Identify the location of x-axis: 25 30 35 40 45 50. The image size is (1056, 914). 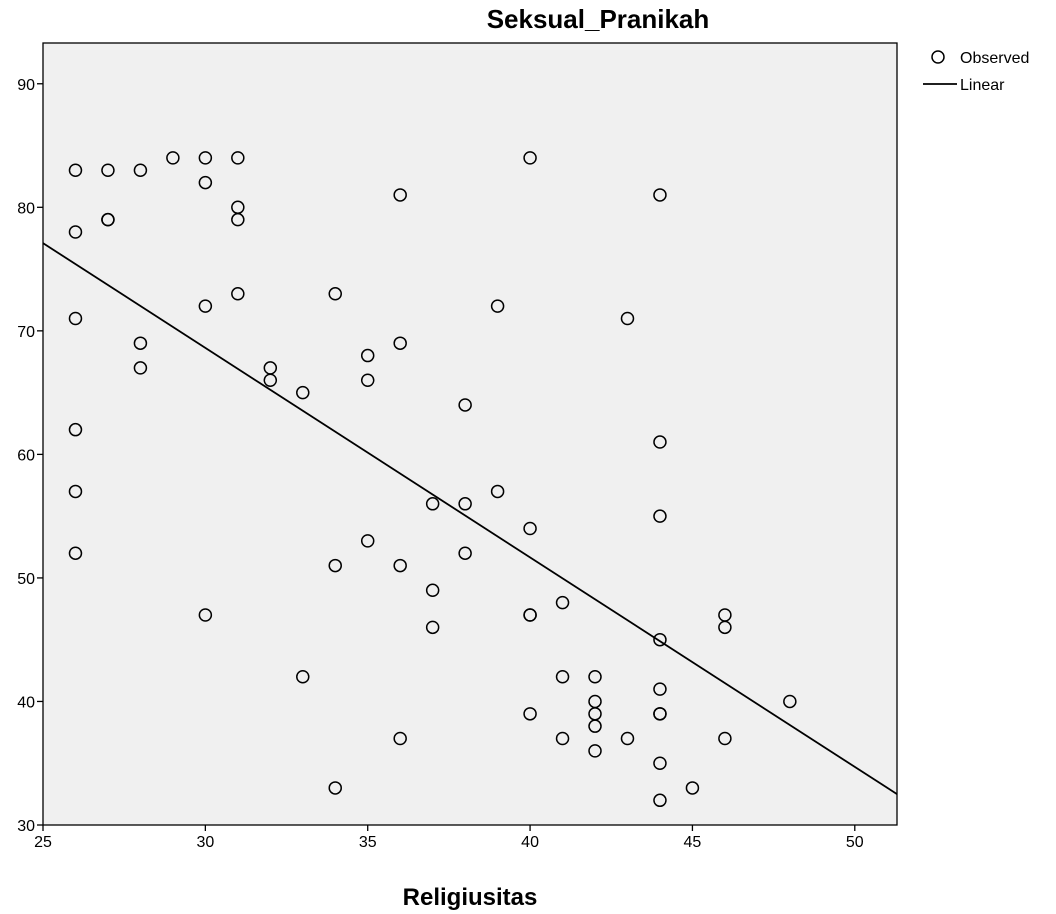
(449, 838).